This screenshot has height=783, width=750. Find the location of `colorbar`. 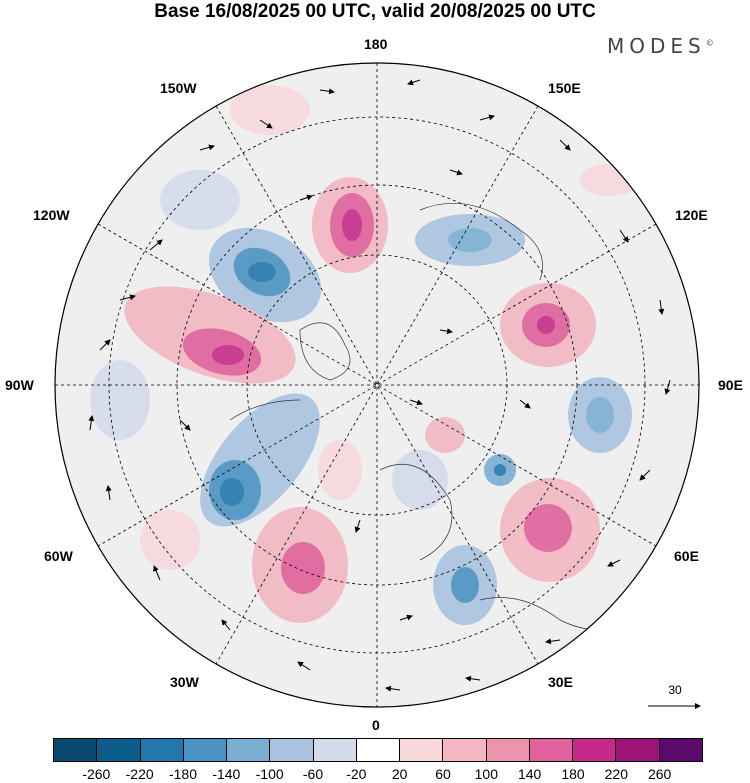

colorbar is located at coordinates (378, 750).